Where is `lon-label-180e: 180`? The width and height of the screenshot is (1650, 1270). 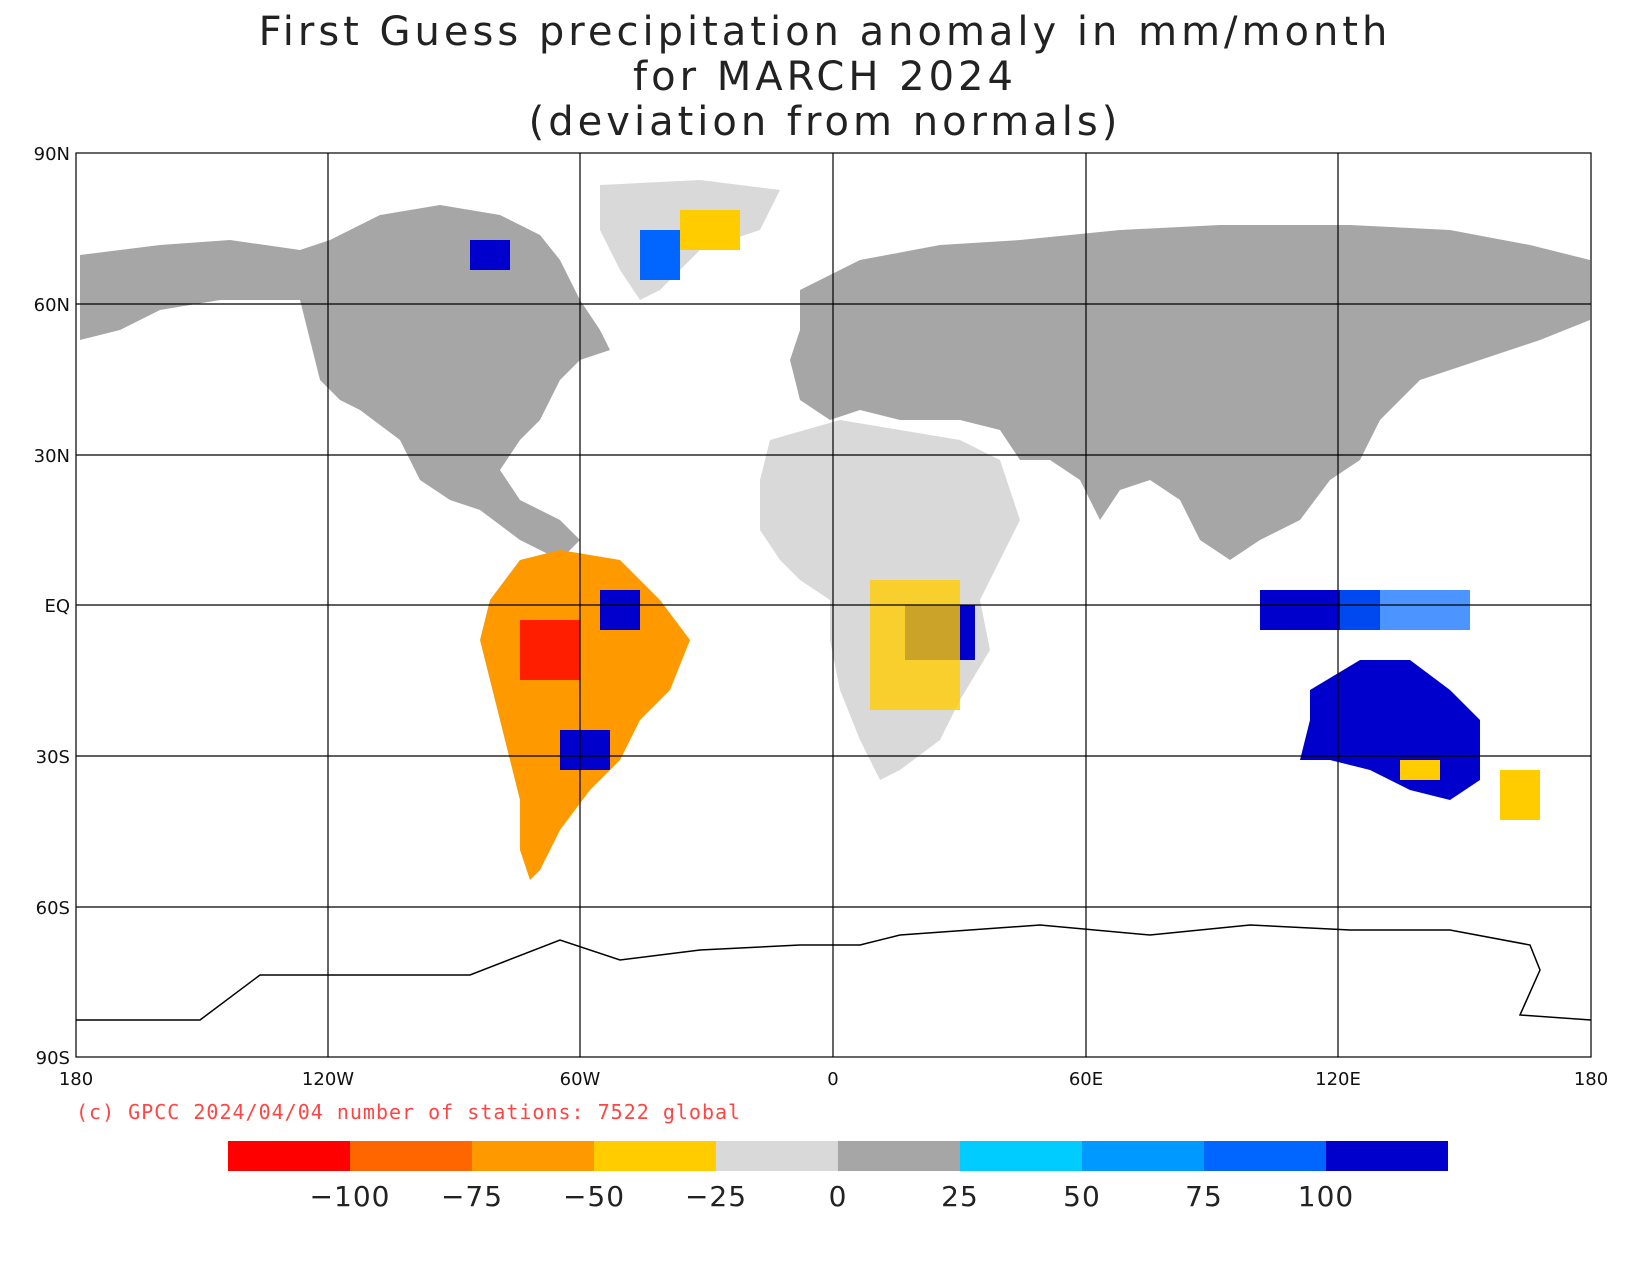 lon-label-180e: 180 is located at coordinates (1591, 1079).